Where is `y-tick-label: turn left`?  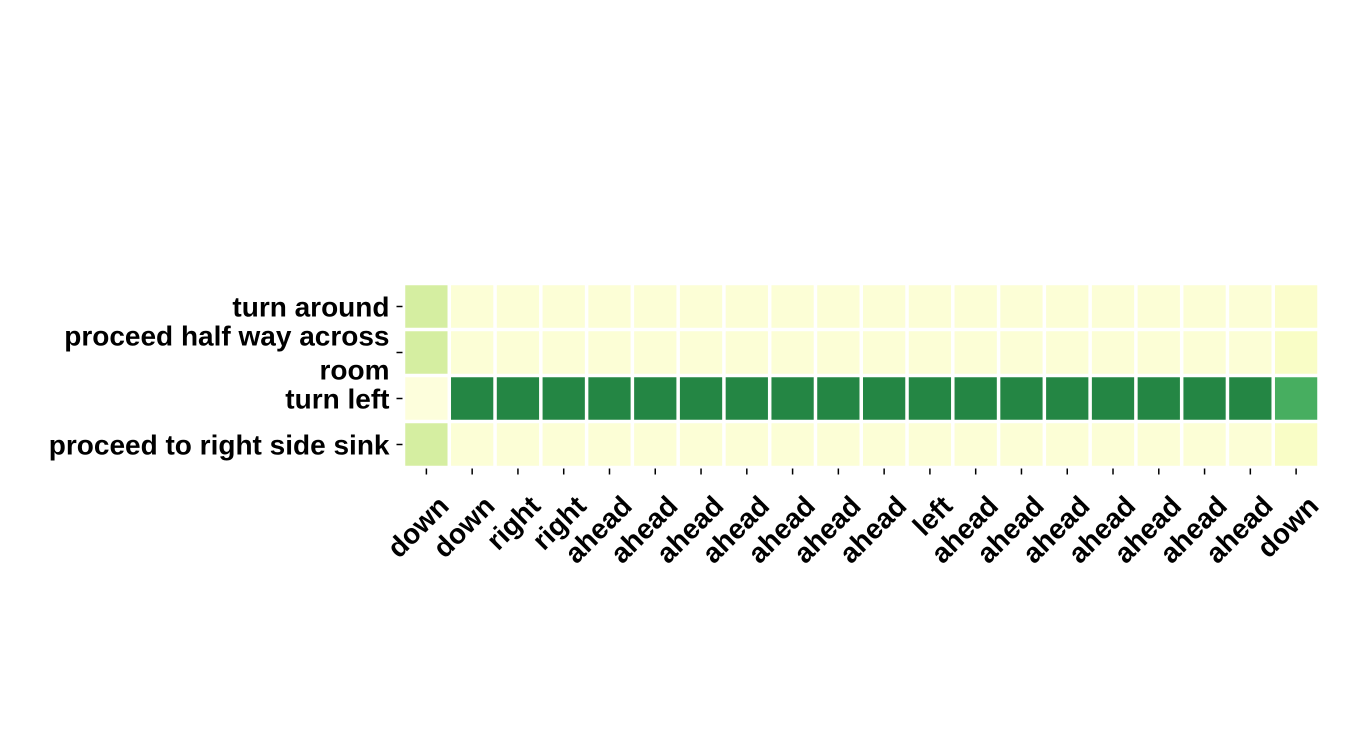
y-tick-label: turn left is located at coordinates (337, 399).